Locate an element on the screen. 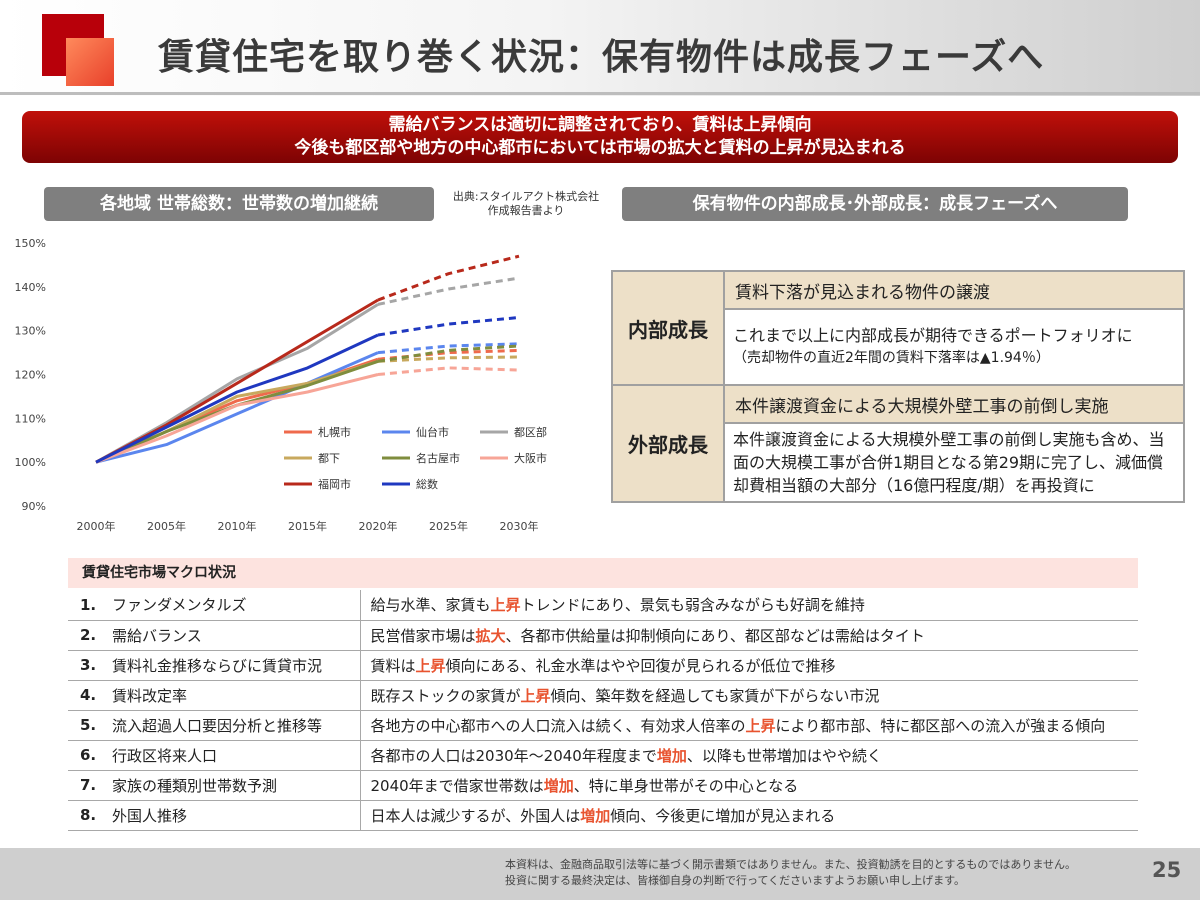 Image resolution: width=1200 pixels, height=900 pixels. legend-label: 都区部 is located at coordinates (530, 432).